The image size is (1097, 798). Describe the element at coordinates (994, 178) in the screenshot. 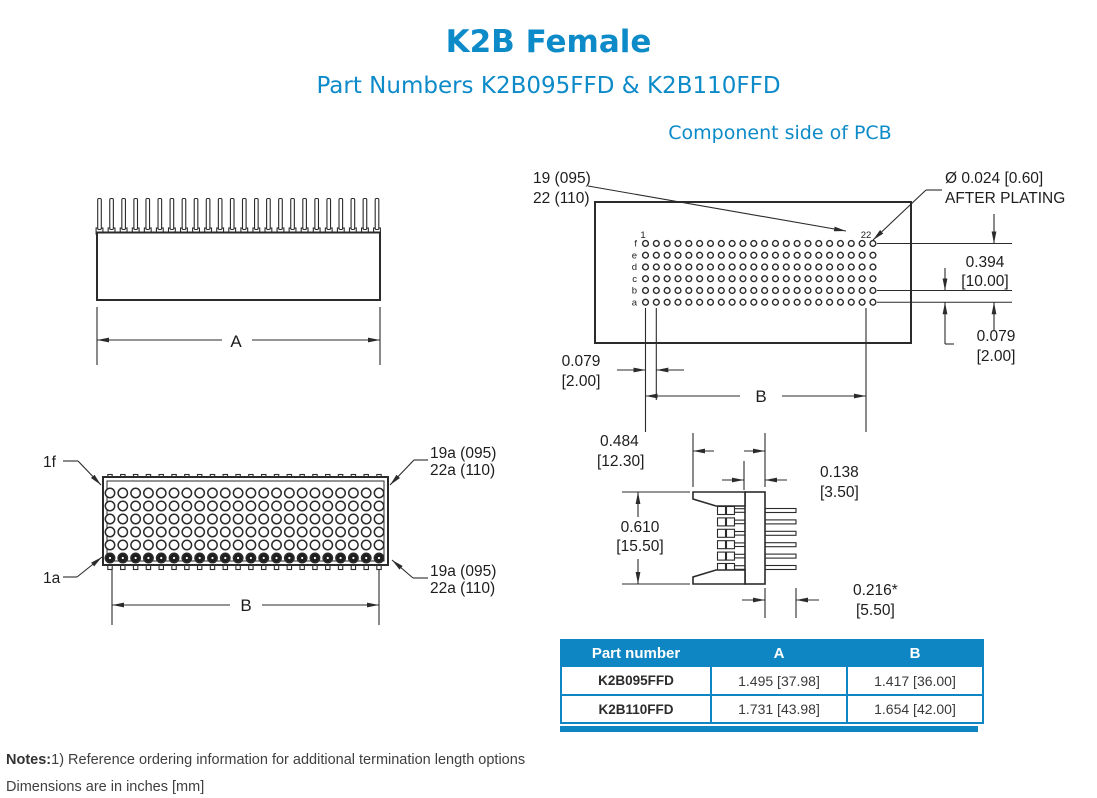

I see `pcb-hole-callout-line1: Ø 0.024 [0.60]` at that location.